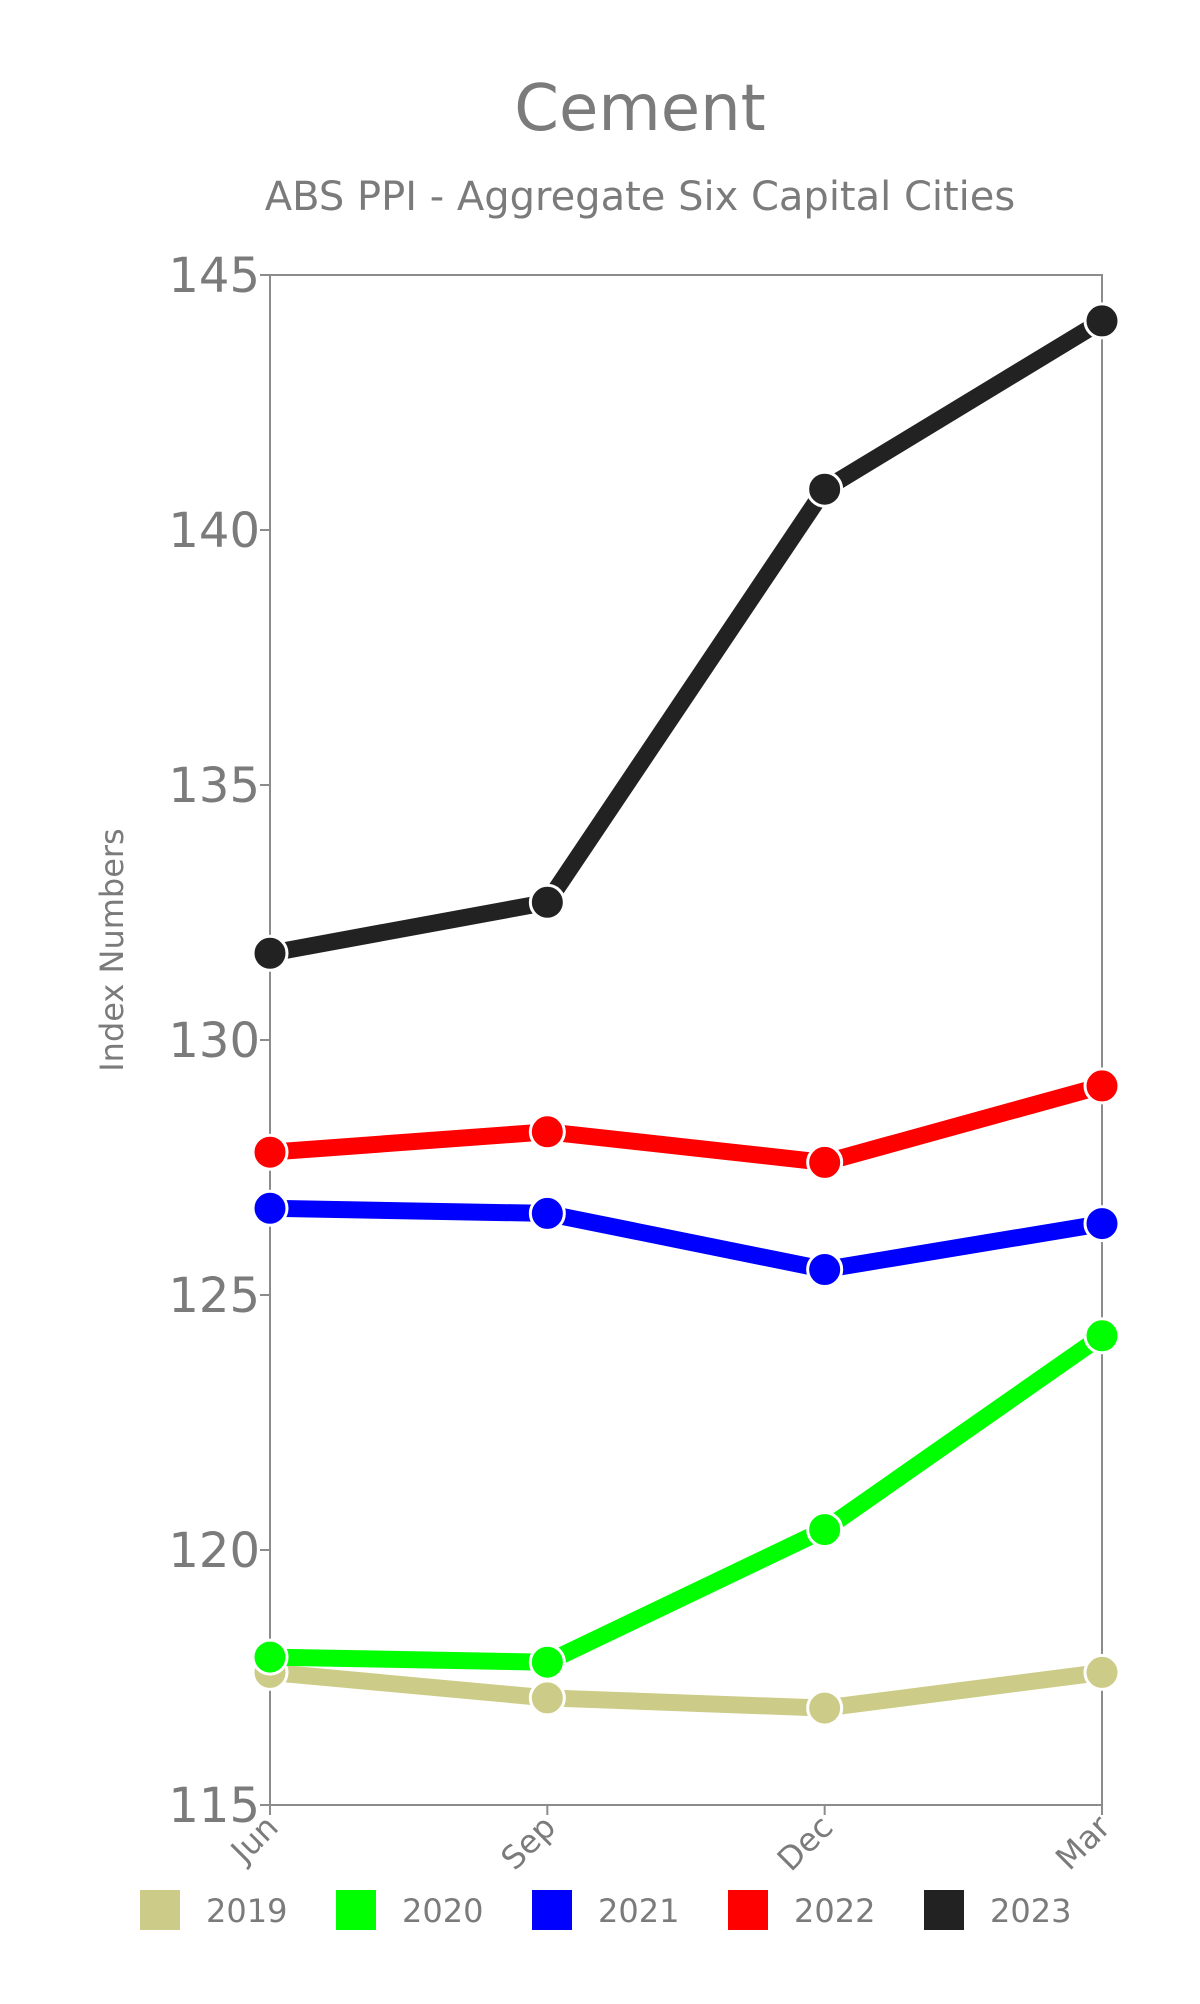  I want to click on legend-item-2019: 2019, so click(213, 1910).